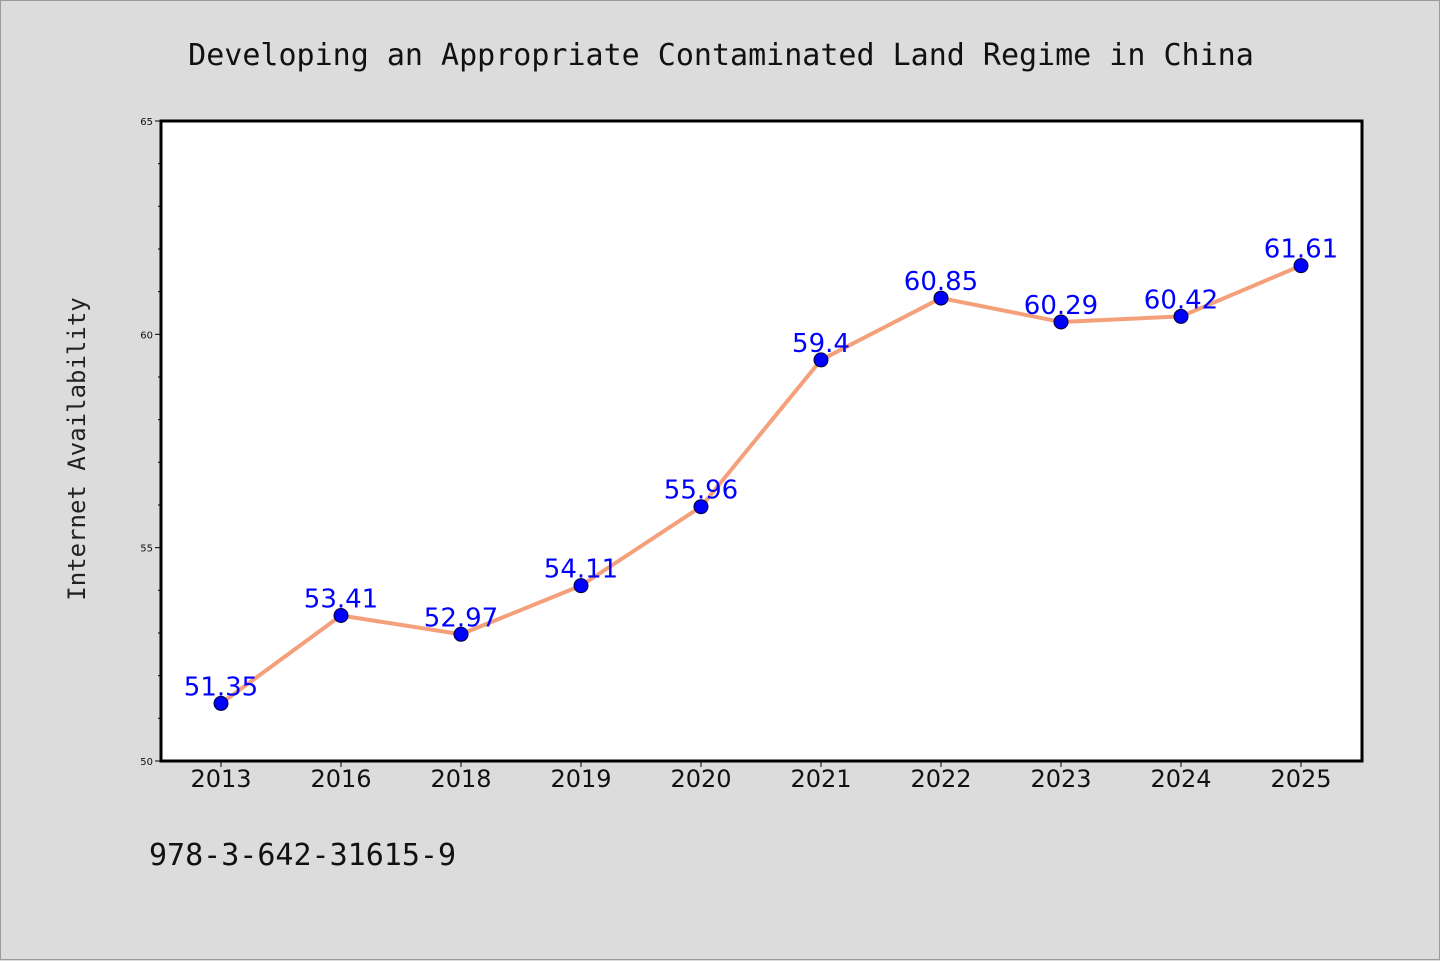 This screenshot has width=1440, height=961. What do you see at coordinates (302, 855) in the screenshot?
I see `isbn-footer: 978-3-642-31615-9` at bounding box center [302, 855].